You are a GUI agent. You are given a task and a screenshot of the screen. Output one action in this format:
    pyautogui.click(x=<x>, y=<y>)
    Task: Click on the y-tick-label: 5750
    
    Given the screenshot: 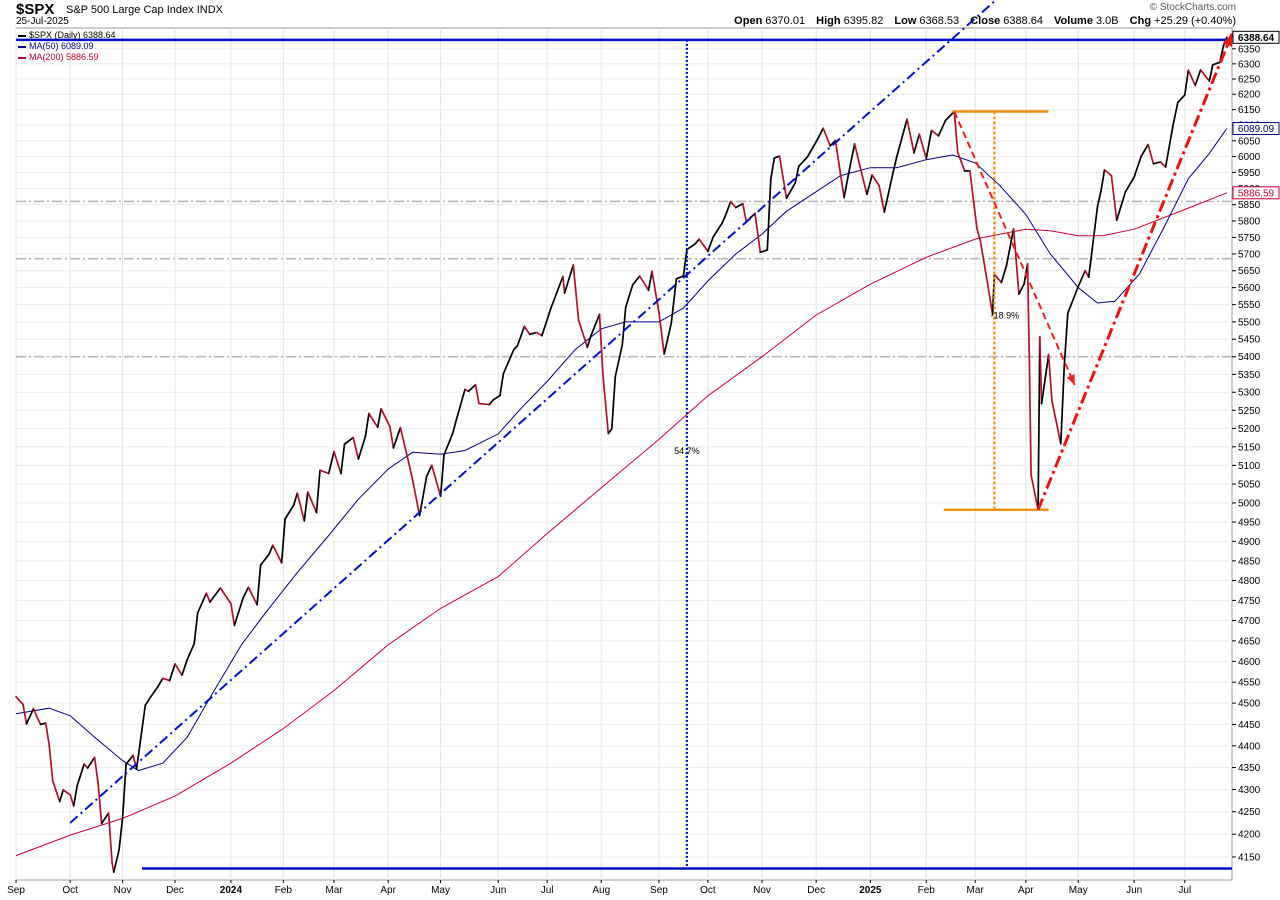 What is the action you would take?
    pyautogui.click(x=1249, y=238)
    